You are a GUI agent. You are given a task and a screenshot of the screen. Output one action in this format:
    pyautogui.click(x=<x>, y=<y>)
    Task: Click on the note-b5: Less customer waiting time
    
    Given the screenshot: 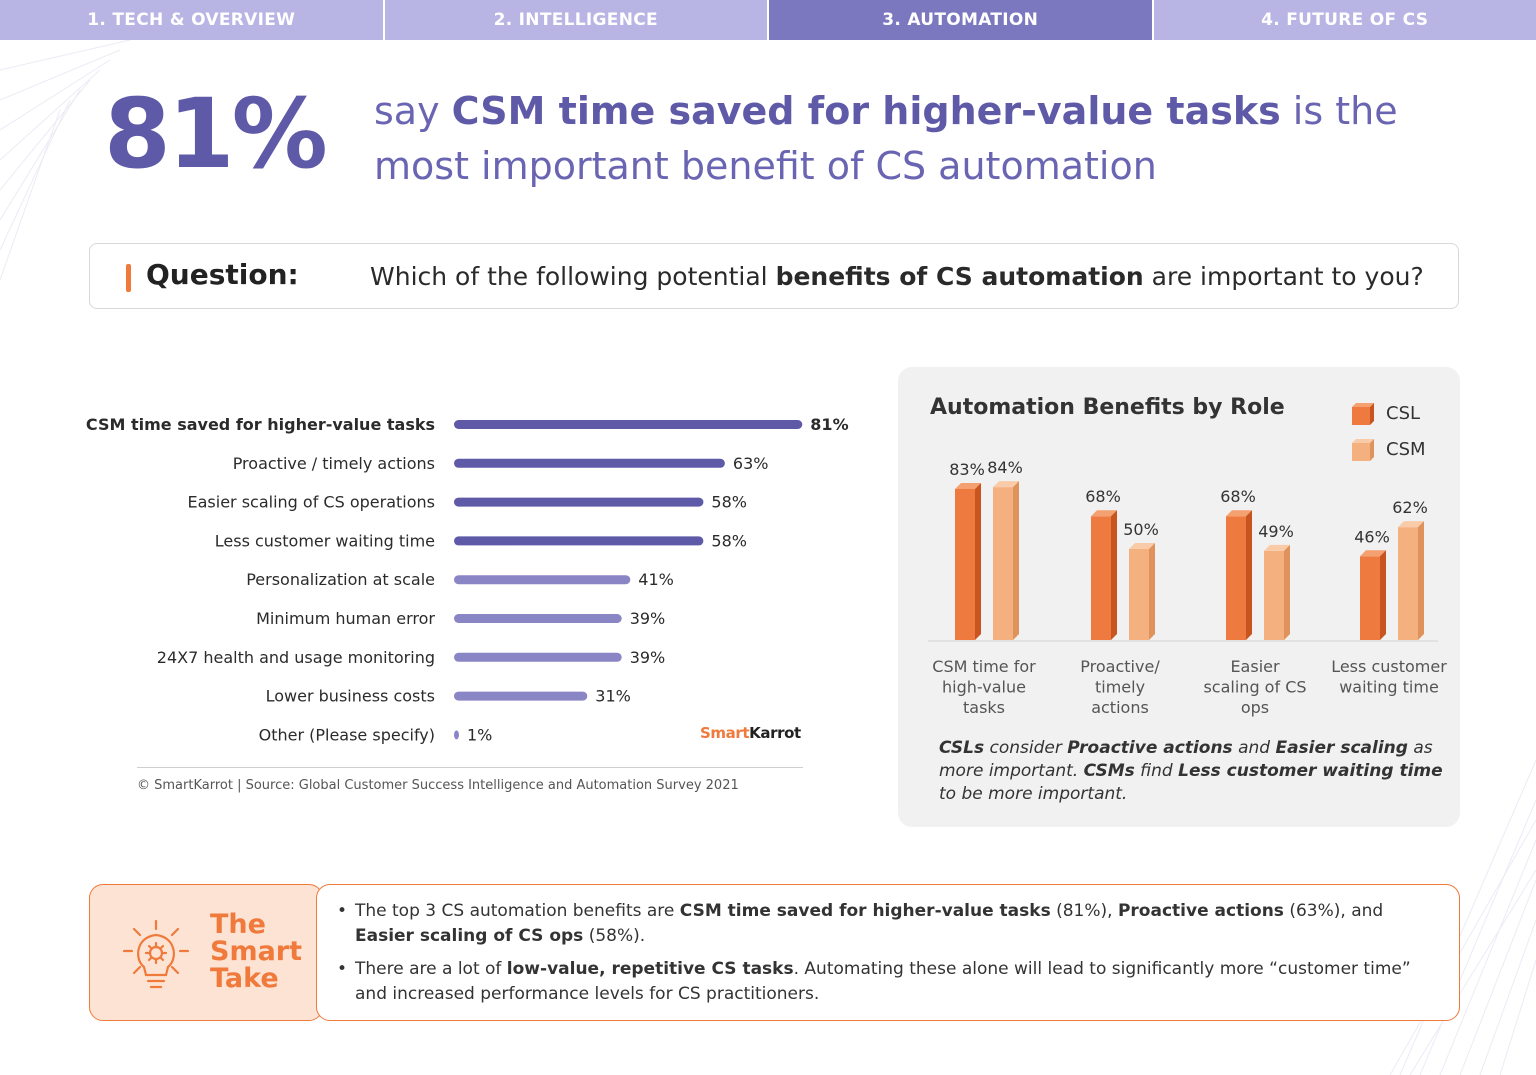 What is the action you would take?
    pyautogui.click(x=1310, y=771)
    